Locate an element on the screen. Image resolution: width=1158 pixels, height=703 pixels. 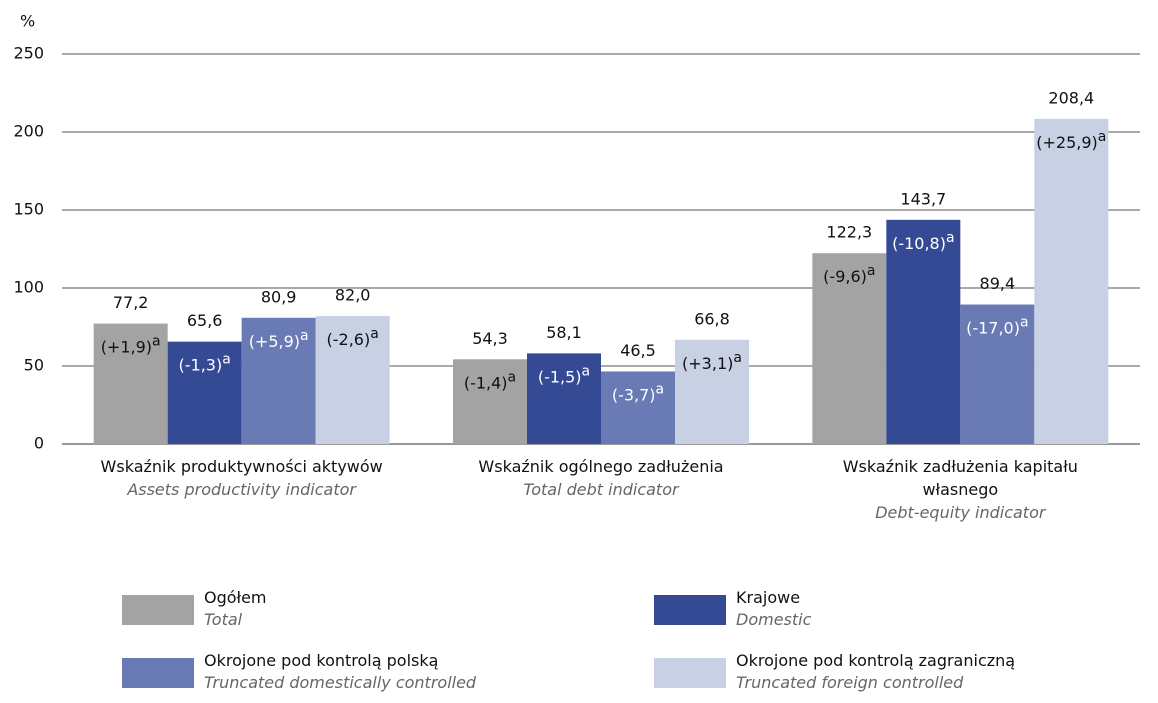
change-label: (-1,4)a is located at coordinates (490, 380).